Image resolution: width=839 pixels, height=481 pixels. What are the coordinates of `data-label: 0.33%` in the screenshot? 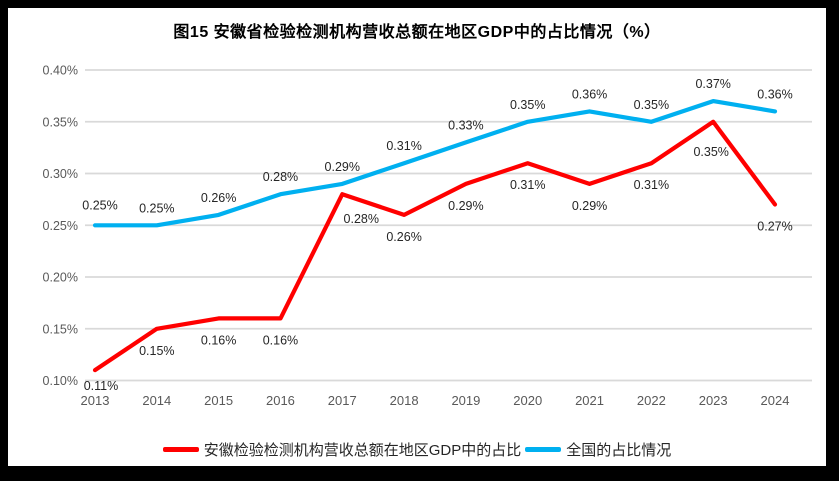 It's located at (465, 125).